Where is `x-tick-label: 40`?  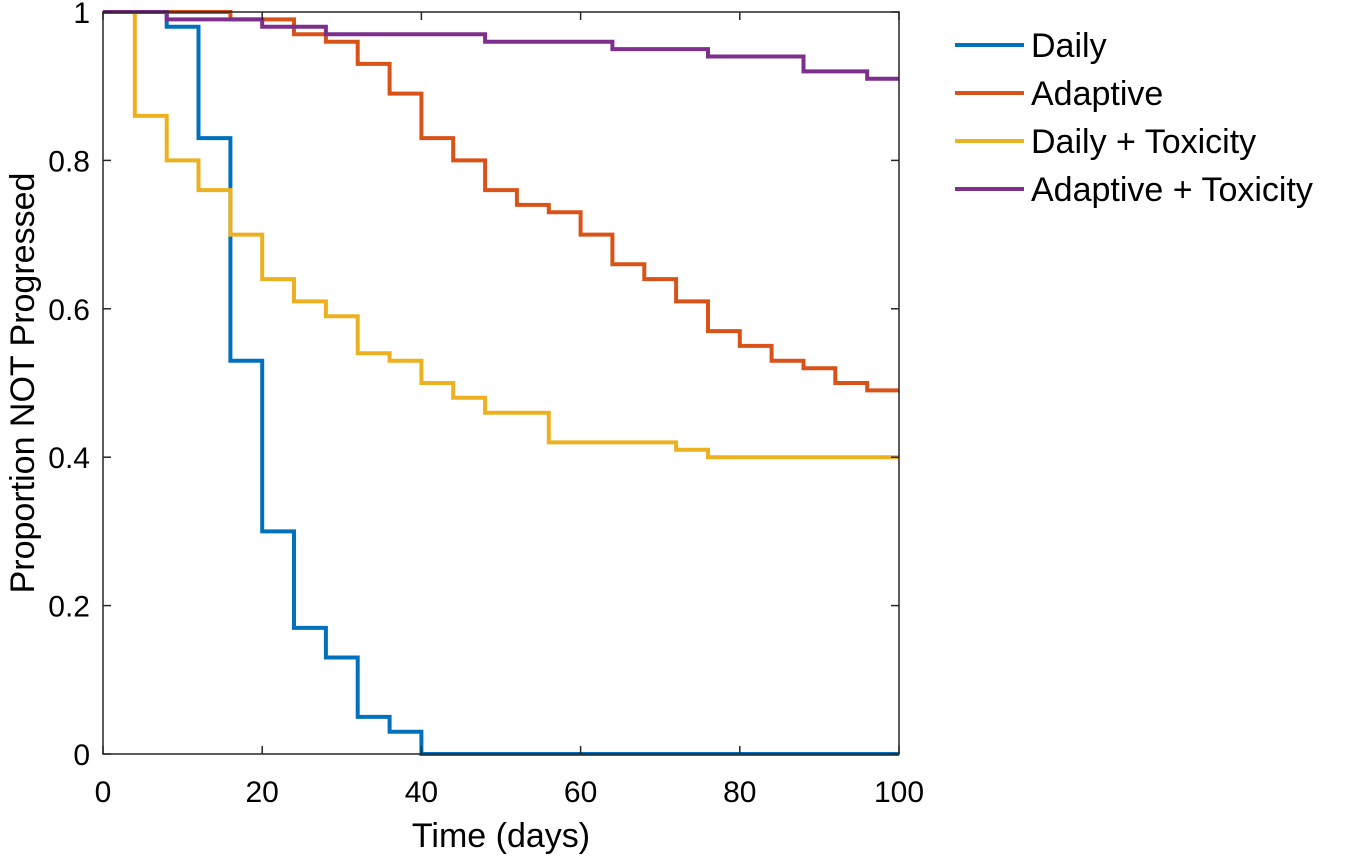 x-tick-label: 40 is located at coordinates (421, 792).